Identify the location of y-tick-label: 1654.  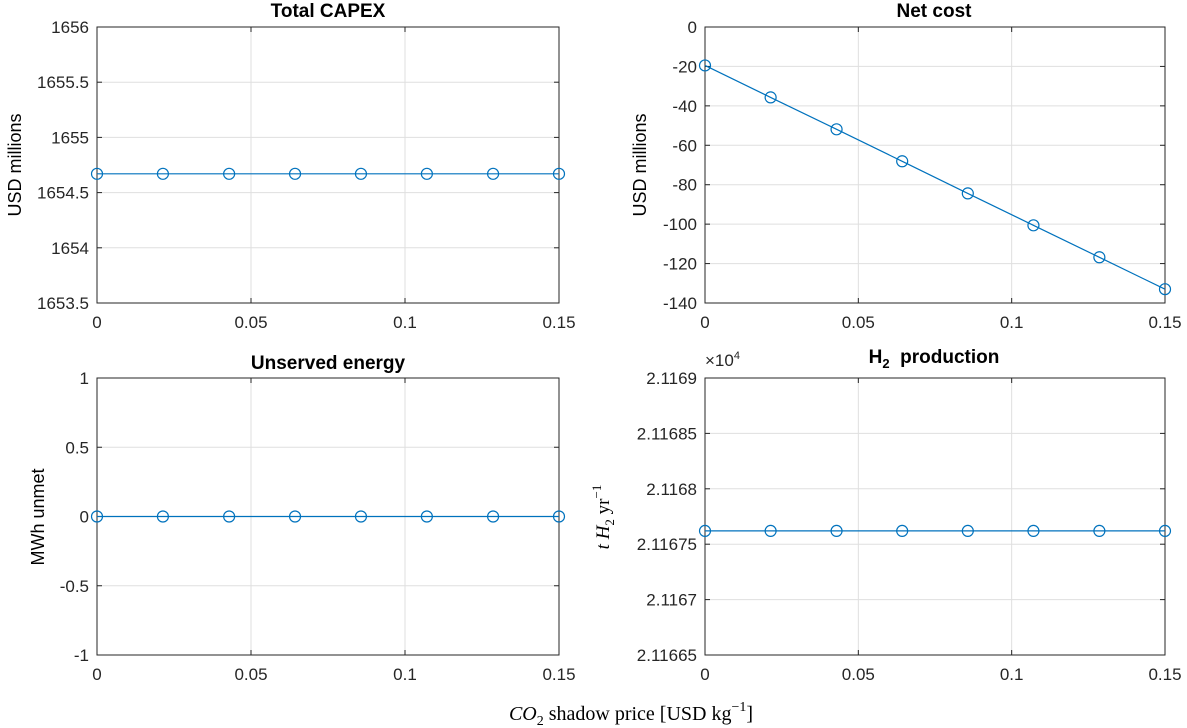
(70, 248).